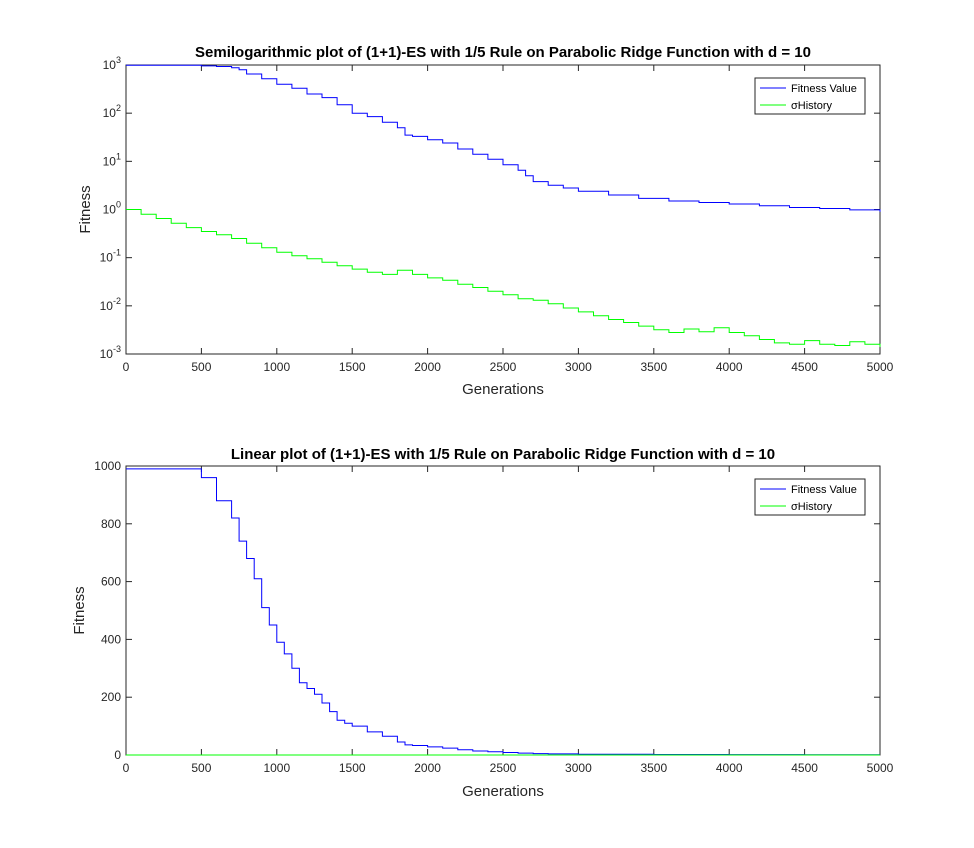 This screenshot has height=848, width=974. Describe the element at coordinates (112, 111) in the screenshot. I see `semilog-y-tick-label: 10²` at that location.